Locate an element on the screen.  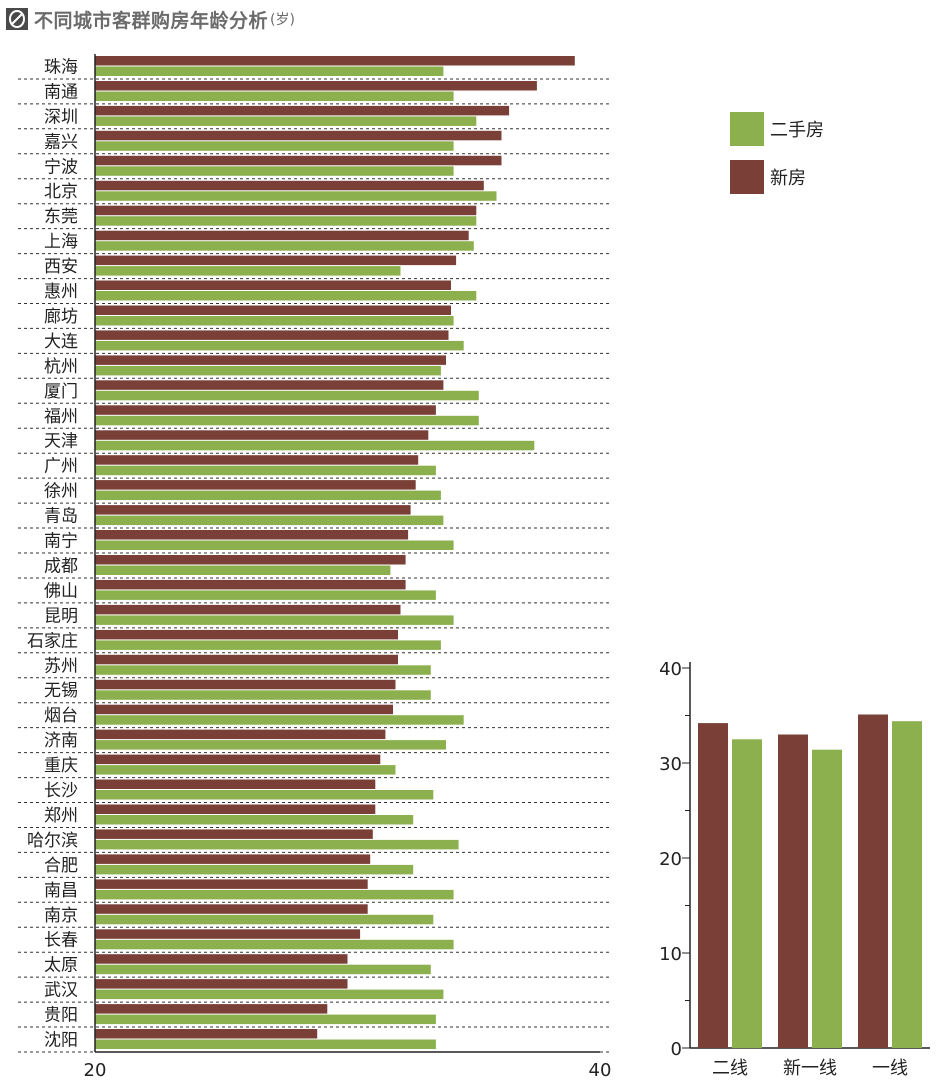
city-label: 长沙 is located at coordinates (61, 791).